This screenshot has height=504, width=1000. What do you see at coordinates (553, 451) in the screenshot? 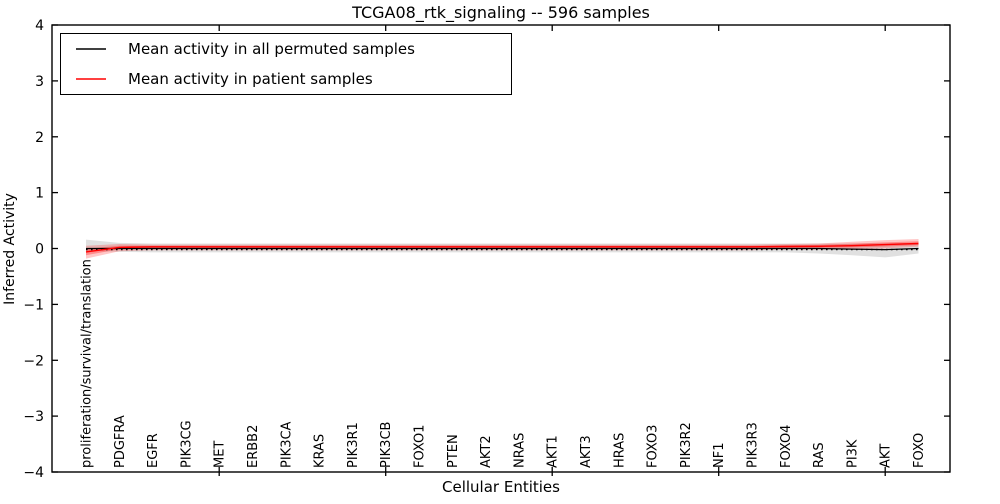
I see `x-category-label: AKT1` at bounding box center [553, 451].